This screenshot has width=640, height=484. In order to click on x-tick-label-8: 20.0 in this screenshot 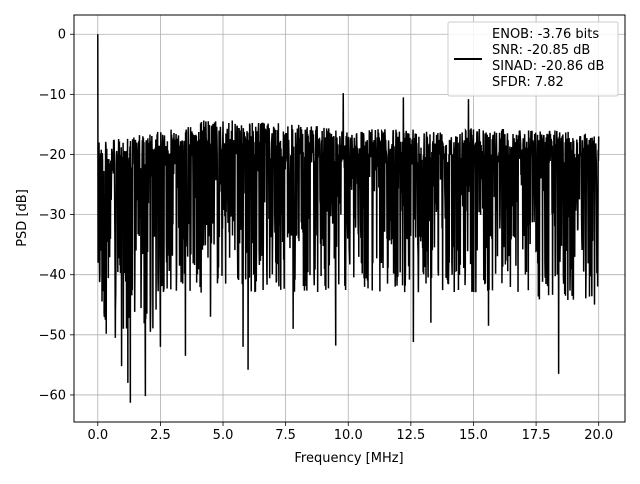, I will do `click(598, 435)`.